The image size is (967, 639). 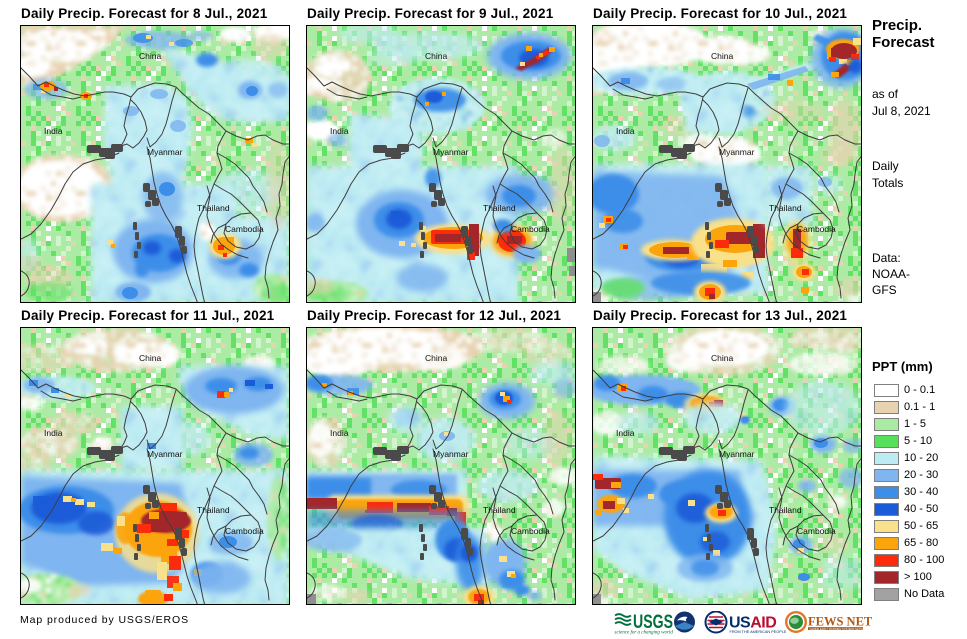 What do you see at coordinates (840, 622) in the screenshot?
I see `svg-text: FEWS NET` at bounding box center [840, 622].